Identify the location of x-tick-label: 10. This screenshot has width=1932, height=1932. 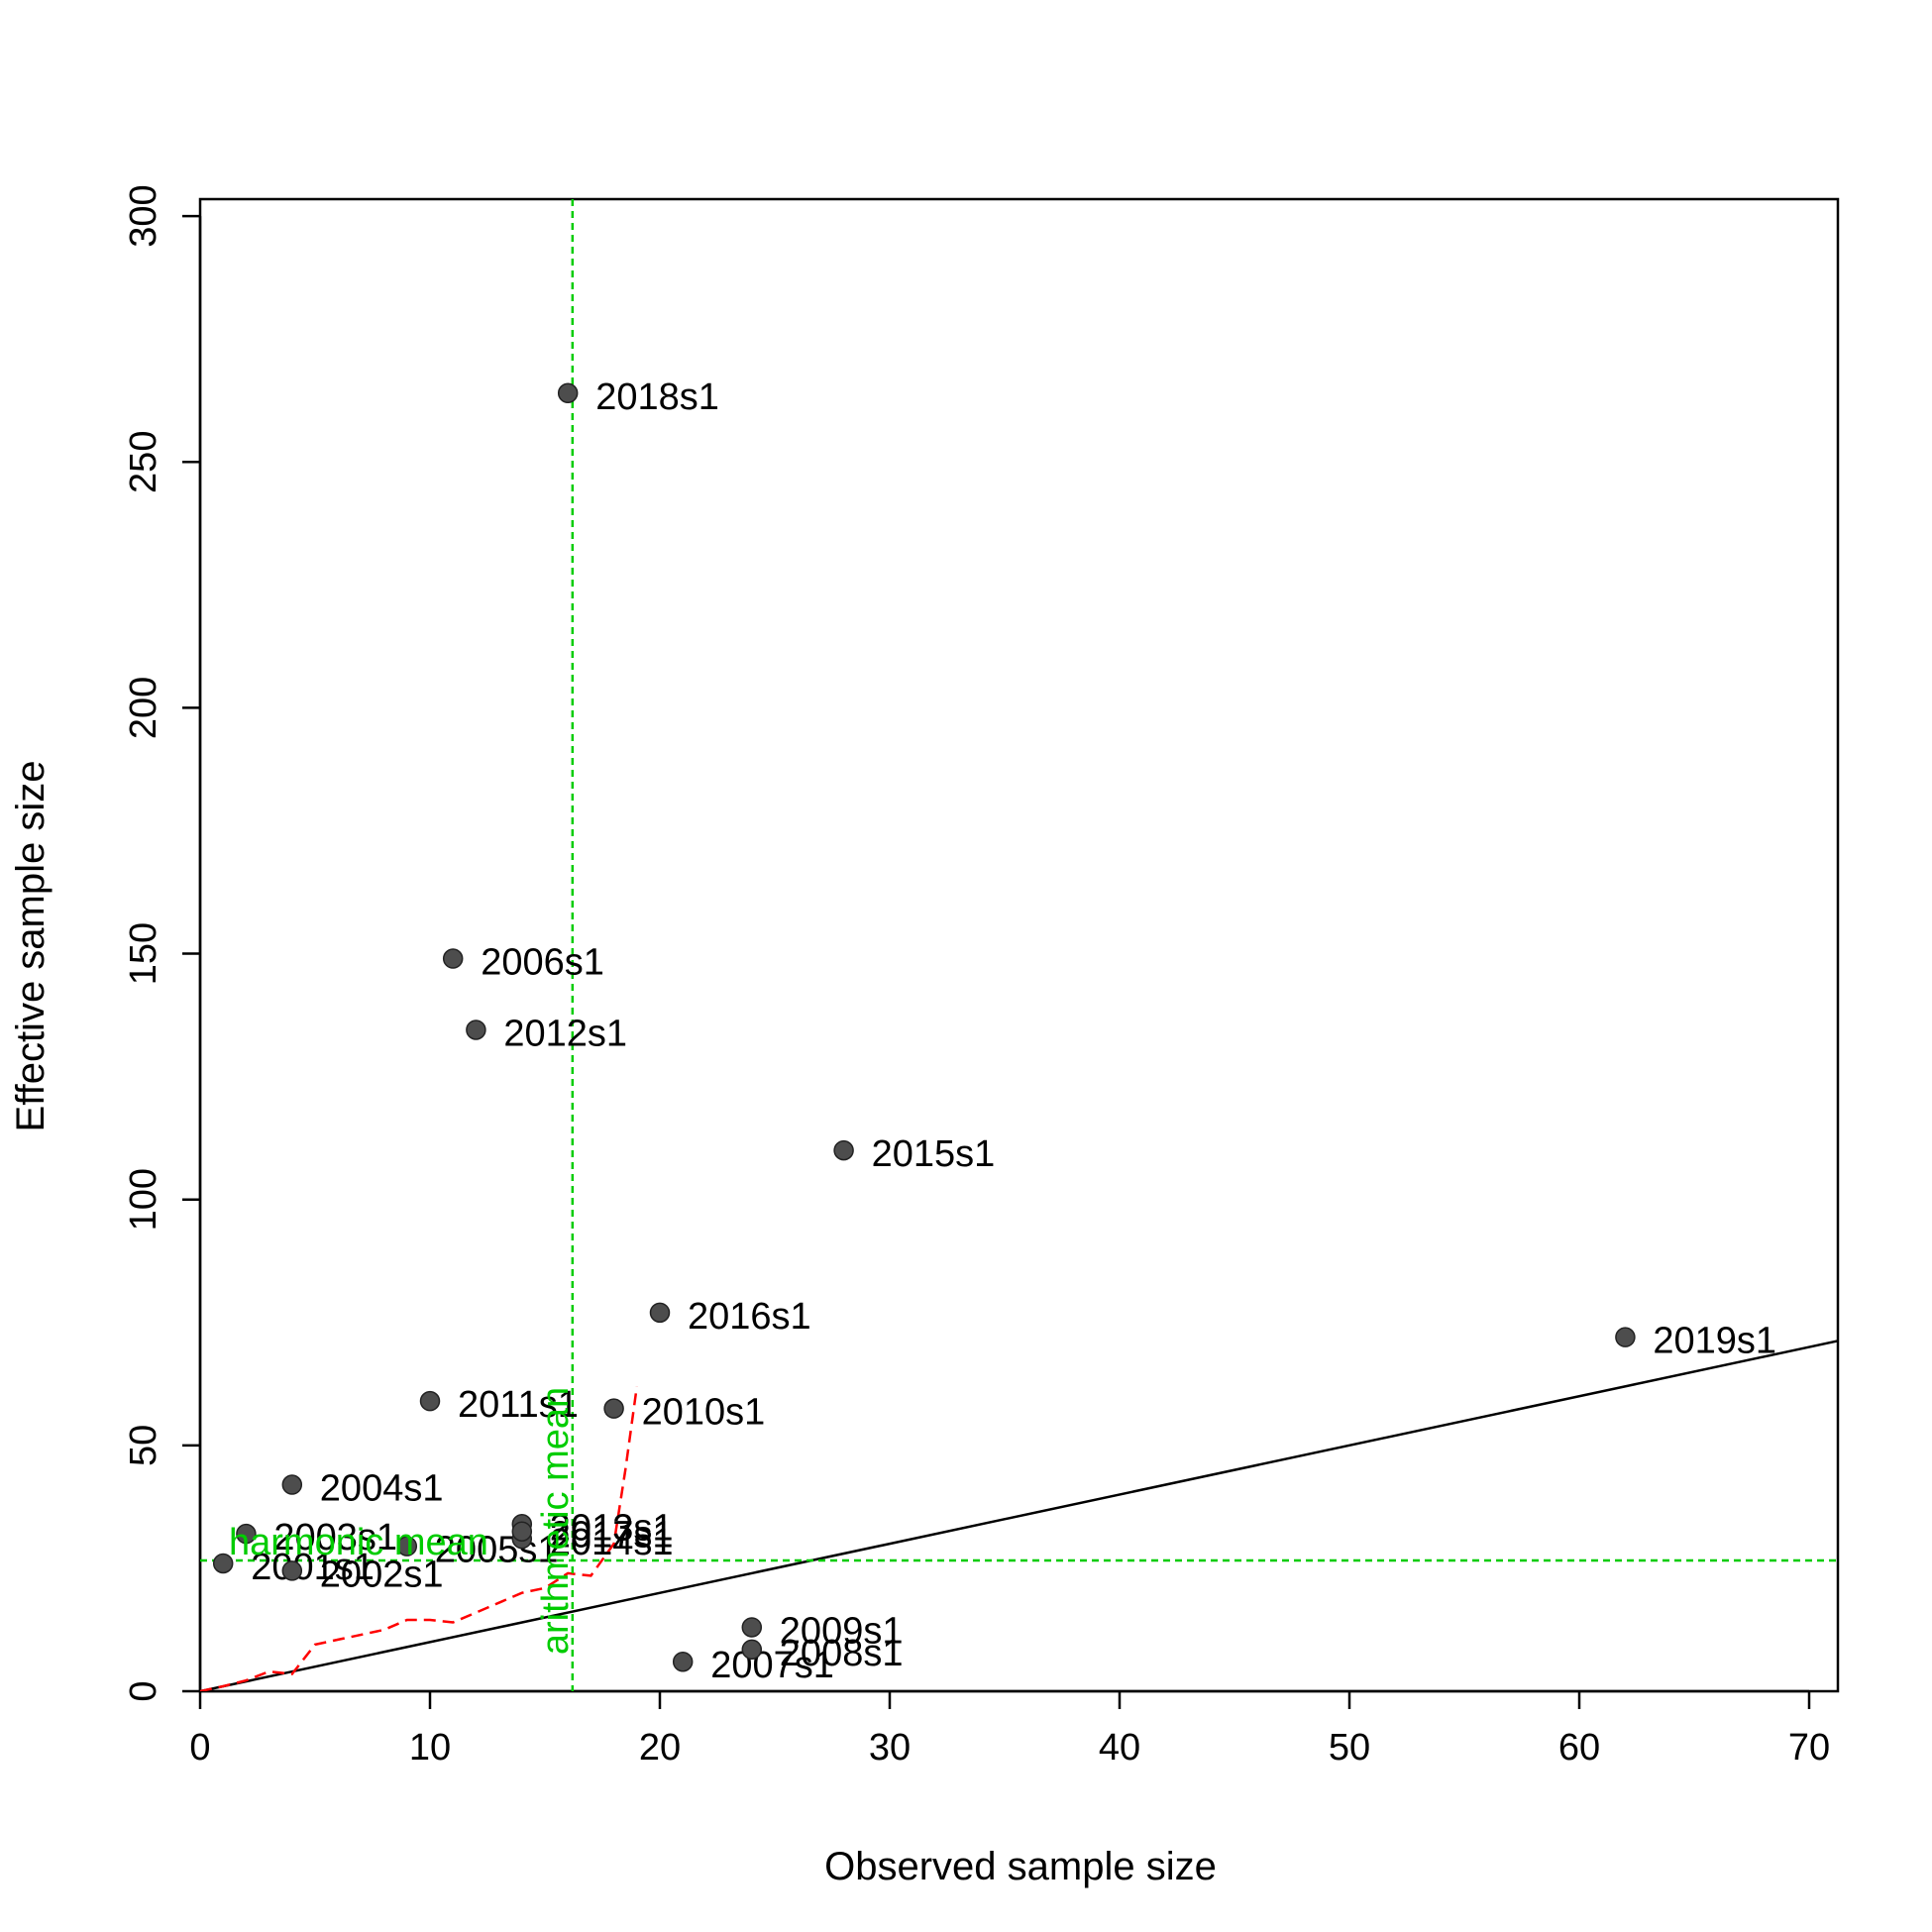
(430, 1748).